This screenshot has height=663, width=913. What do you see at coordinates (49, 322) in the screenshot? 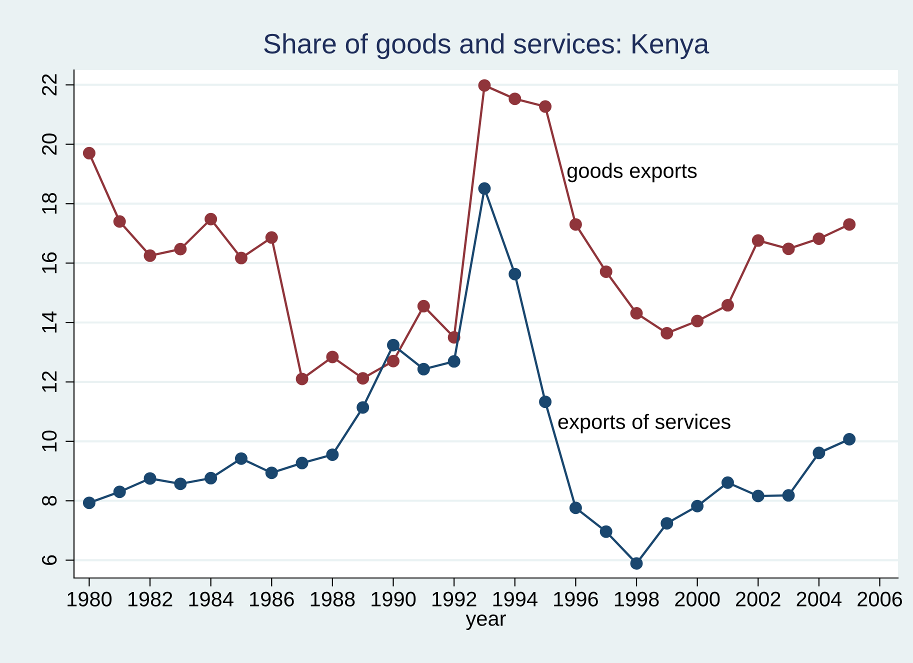
I see `y-tick-label: 14` at bounding box center [49, 322].